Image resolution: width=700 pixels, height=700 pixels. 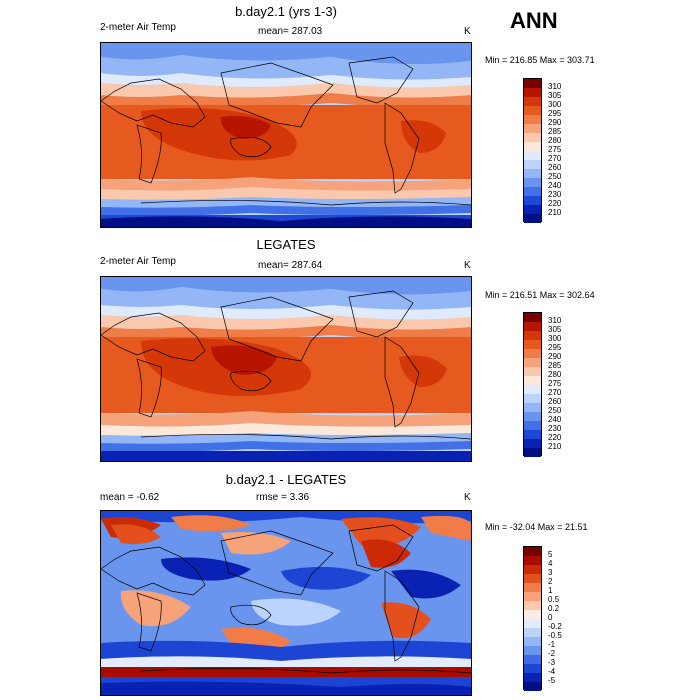 What do you see at coordinates (555, 383) in the screenshot?
I see `colorbar-label: 275` at bounding box center [555, 383].